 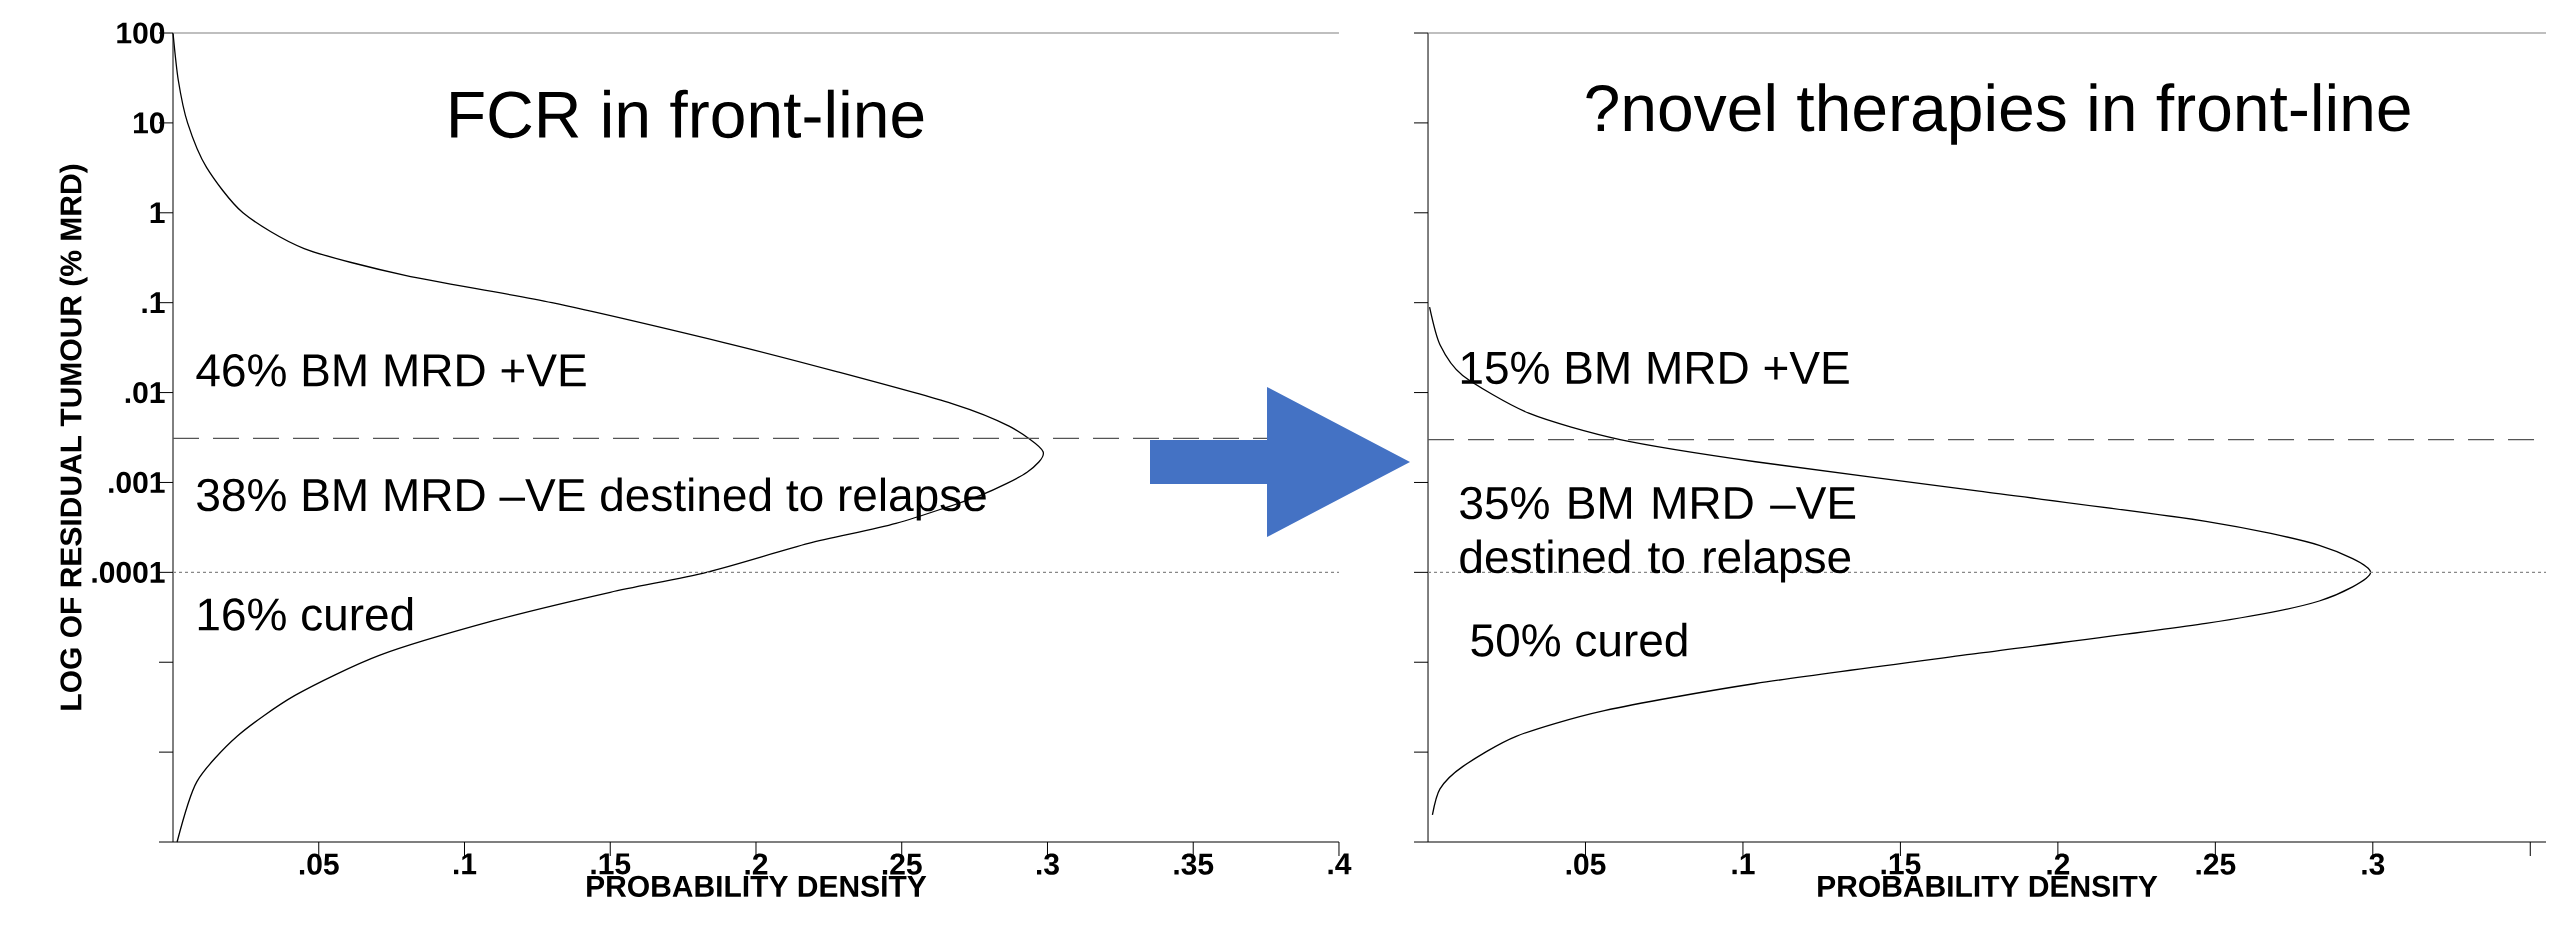 I want to click on y-tick-label: .001, so click(x=137, y=482).